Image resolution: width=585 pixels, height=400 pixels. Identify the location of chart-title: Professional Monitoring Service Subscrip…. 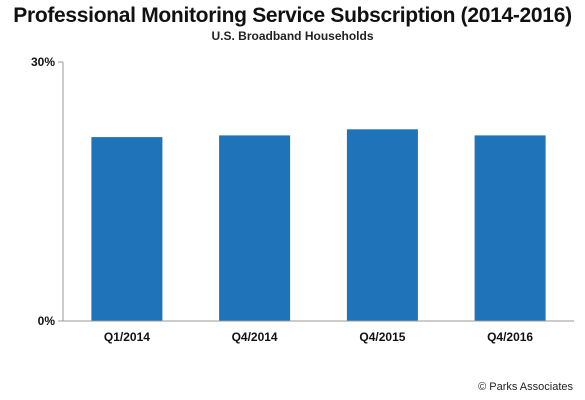
(292, 15).